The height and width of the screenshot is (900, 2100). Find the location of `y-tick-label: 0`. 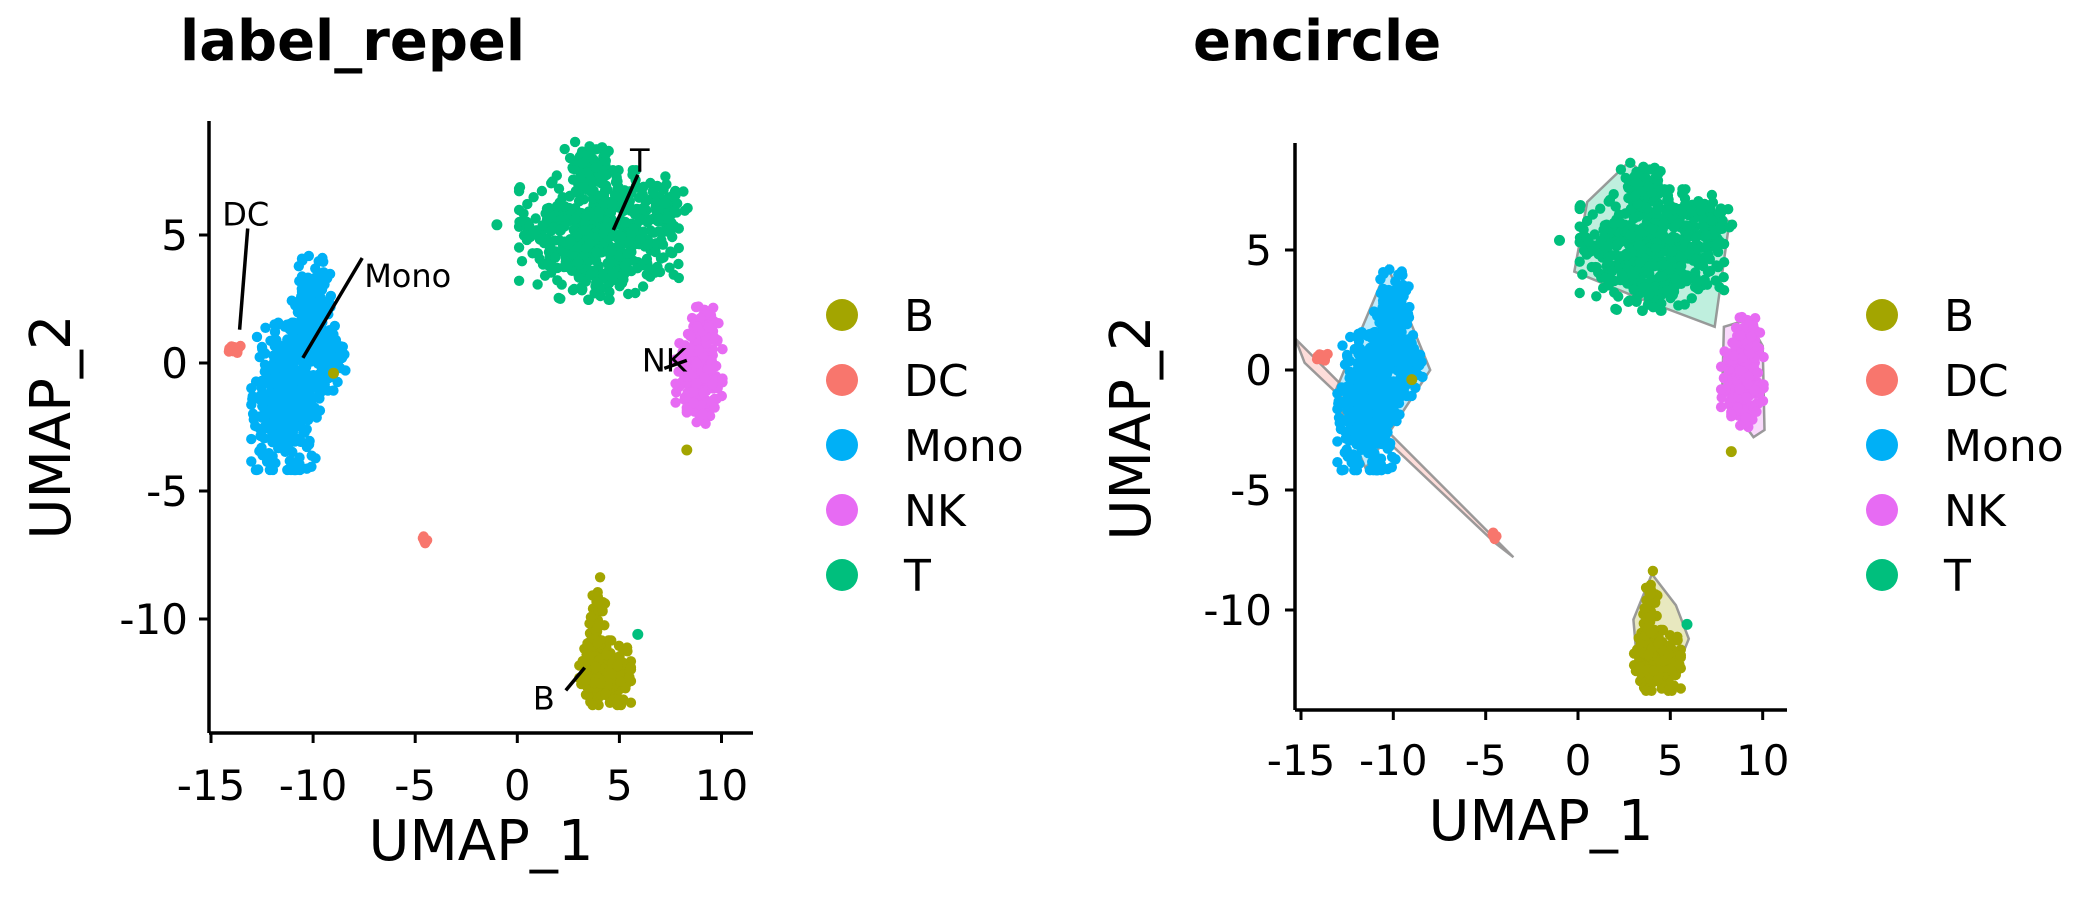

y-tick-label: 0 is located at coordinates (1258, 370).